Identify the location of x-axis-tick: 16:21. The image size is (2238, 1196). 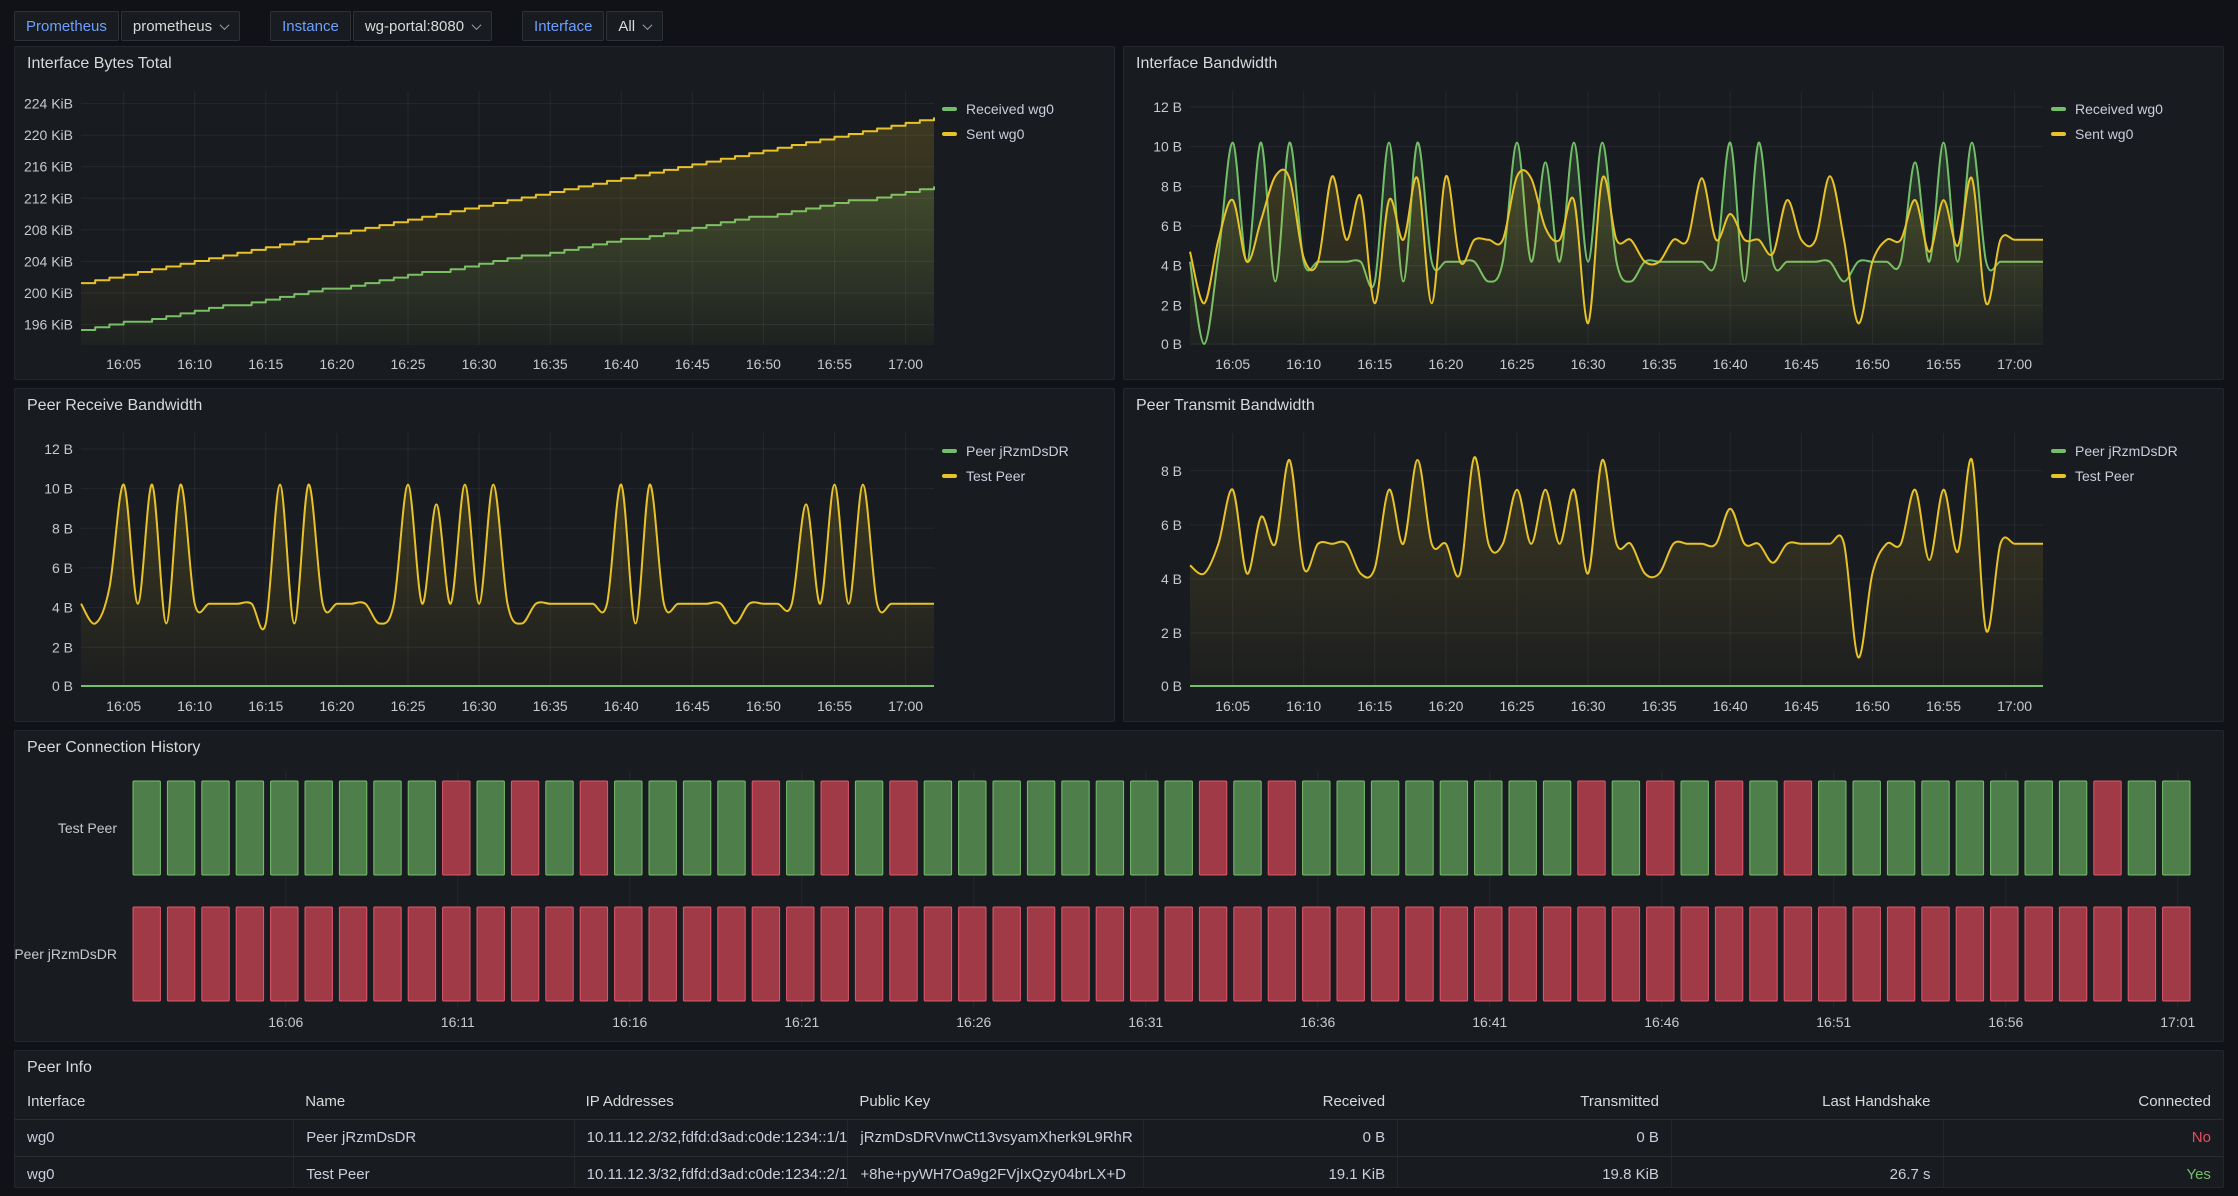
(801, 1022).